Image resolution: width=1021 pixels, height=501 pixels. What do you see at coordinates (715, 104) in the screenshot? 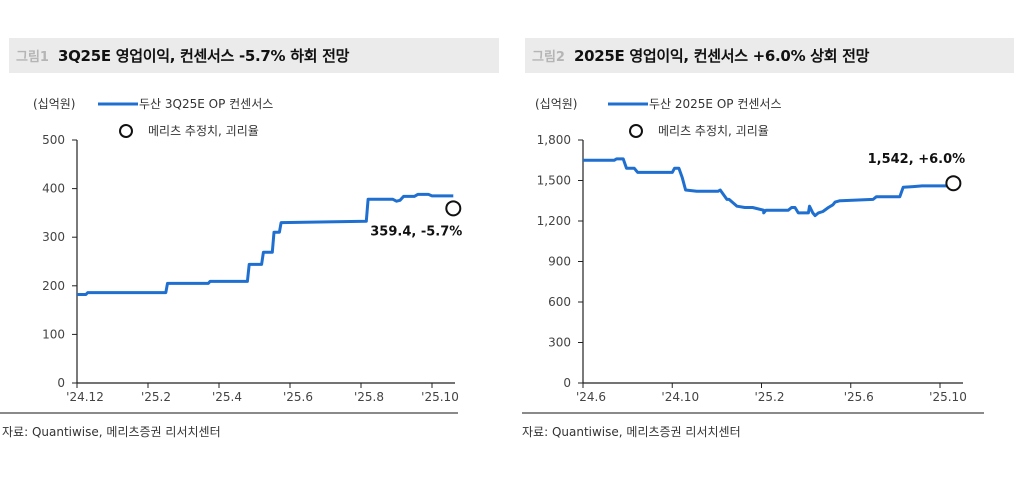
I see `legend-label-consensus: 두산 2025E OP 컨센서스` at bounding box center [715, 104].